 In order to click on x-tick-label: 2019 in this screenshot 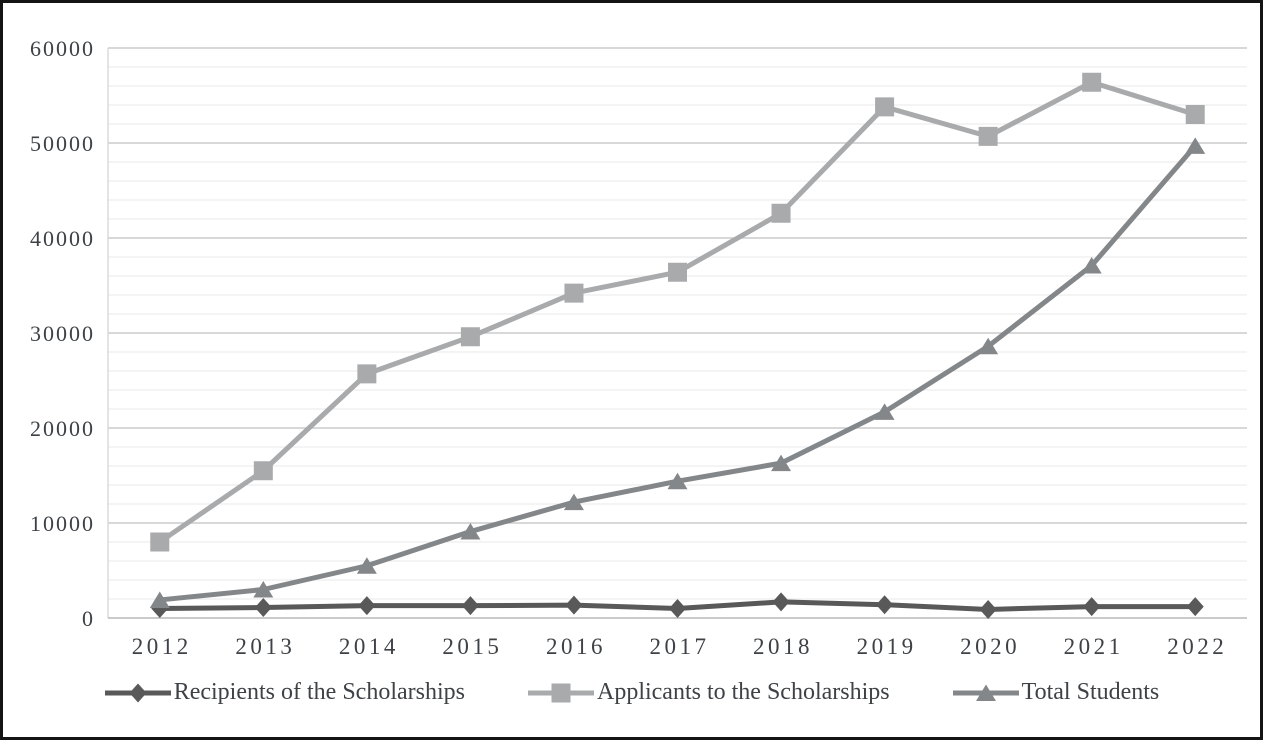, I will do `click(887, 646)`.